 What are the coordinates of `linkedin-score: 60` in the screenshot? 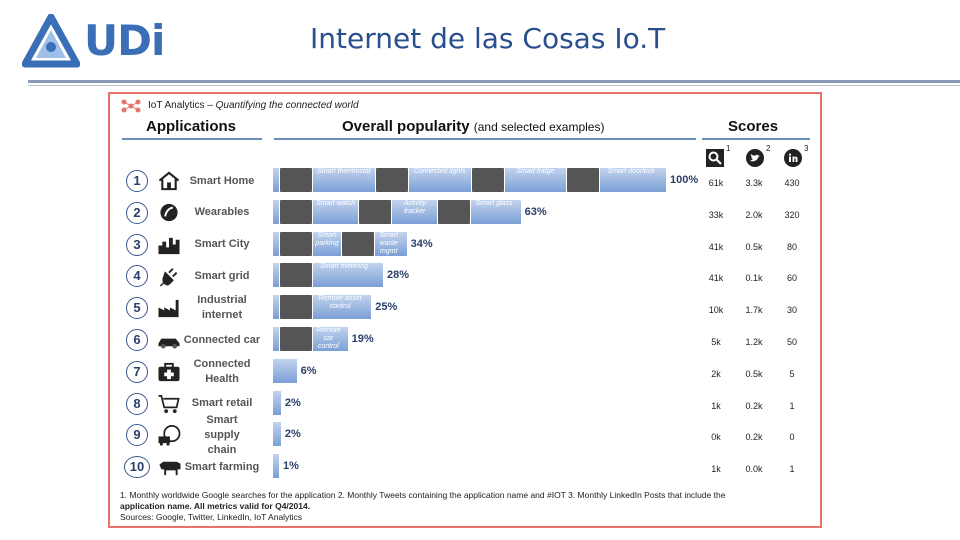 It's located at (791, 278).